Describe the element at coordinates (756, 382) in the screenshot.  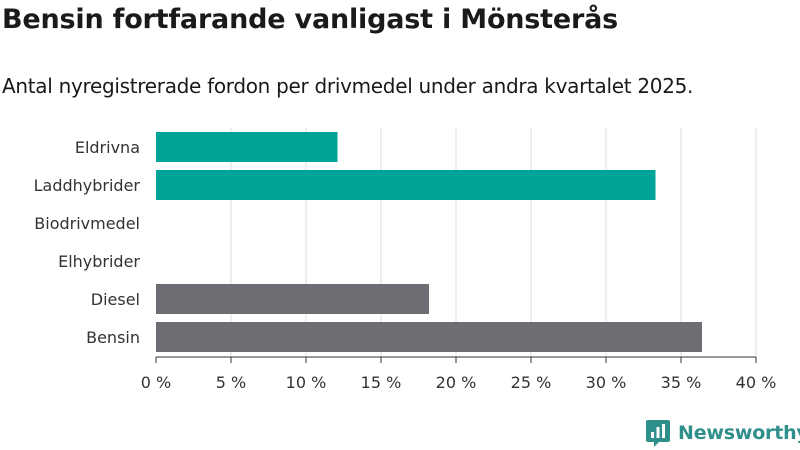
I see `x-tick-label: 40 %` at that location.